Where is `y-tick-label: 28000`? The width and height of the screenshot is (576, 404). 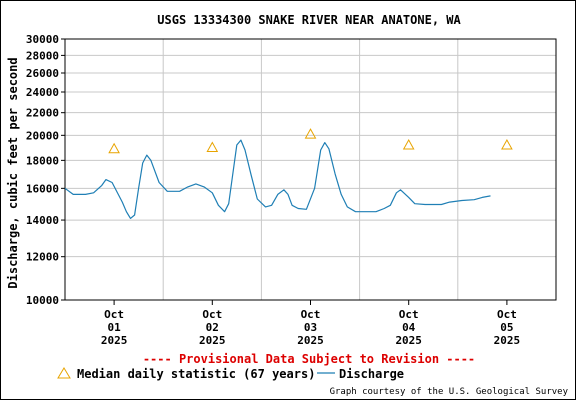
y-tick-label: 28000 is located at coordinates (42, 55).